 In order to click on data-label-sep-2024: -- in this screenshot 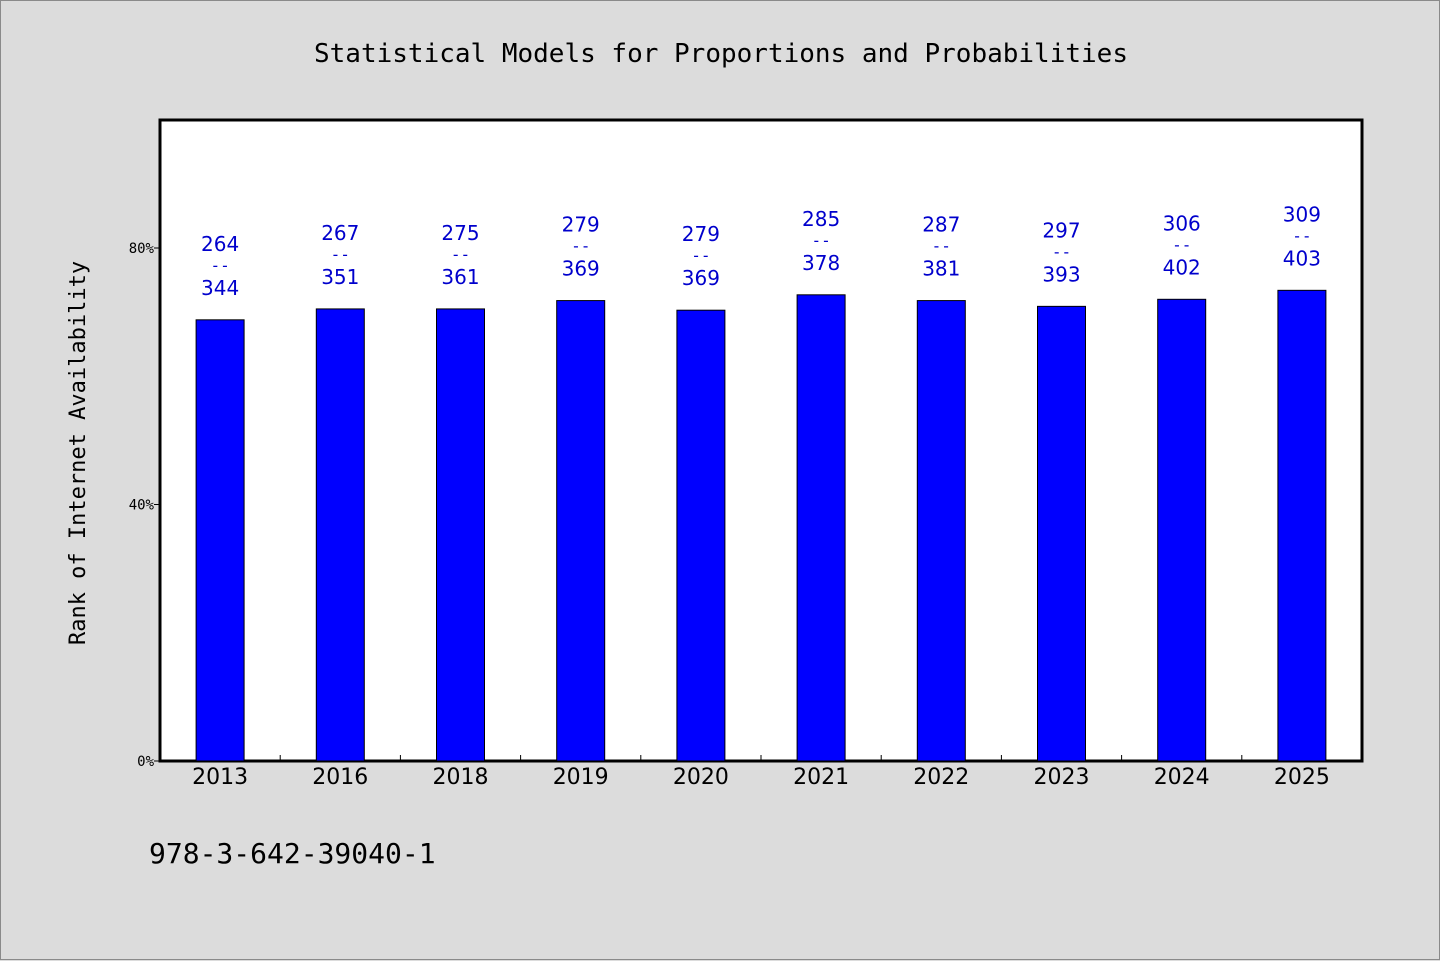, I will do `click(1181, 244)`.